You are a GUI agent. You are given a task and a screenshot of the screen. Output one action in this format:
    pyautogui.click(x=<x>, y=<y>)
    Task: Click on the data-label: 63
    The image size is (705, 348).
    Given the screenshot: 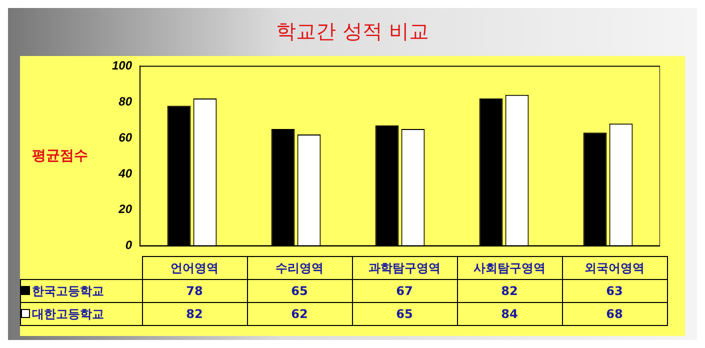 What is the action you would take?
    pyautogui.click(x=614, y=291)
    